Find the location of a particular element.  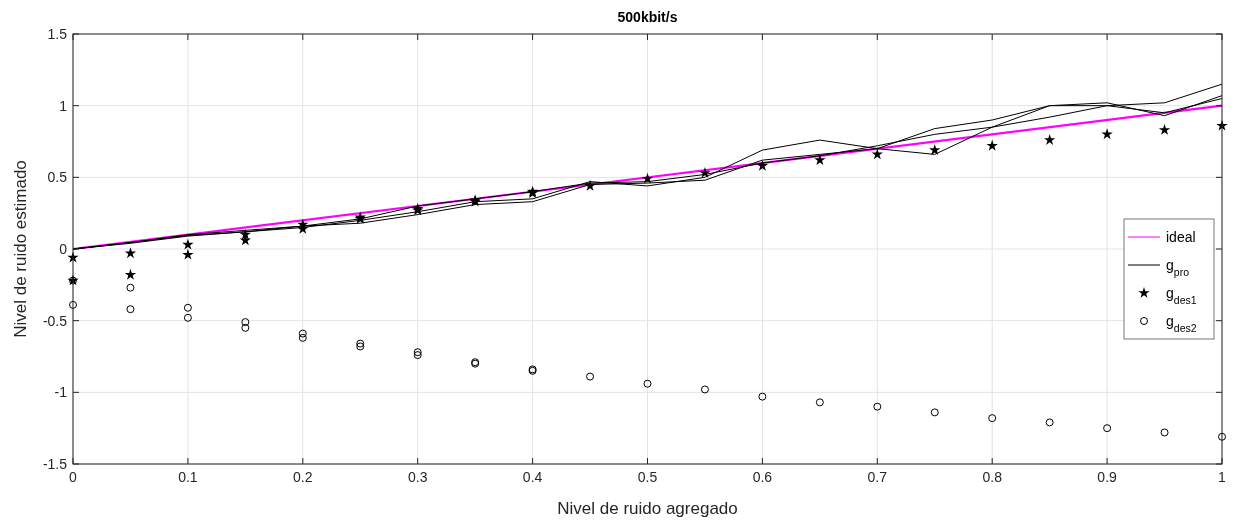

x-tick-label: 0.3 is located at coordinates (417, 477).